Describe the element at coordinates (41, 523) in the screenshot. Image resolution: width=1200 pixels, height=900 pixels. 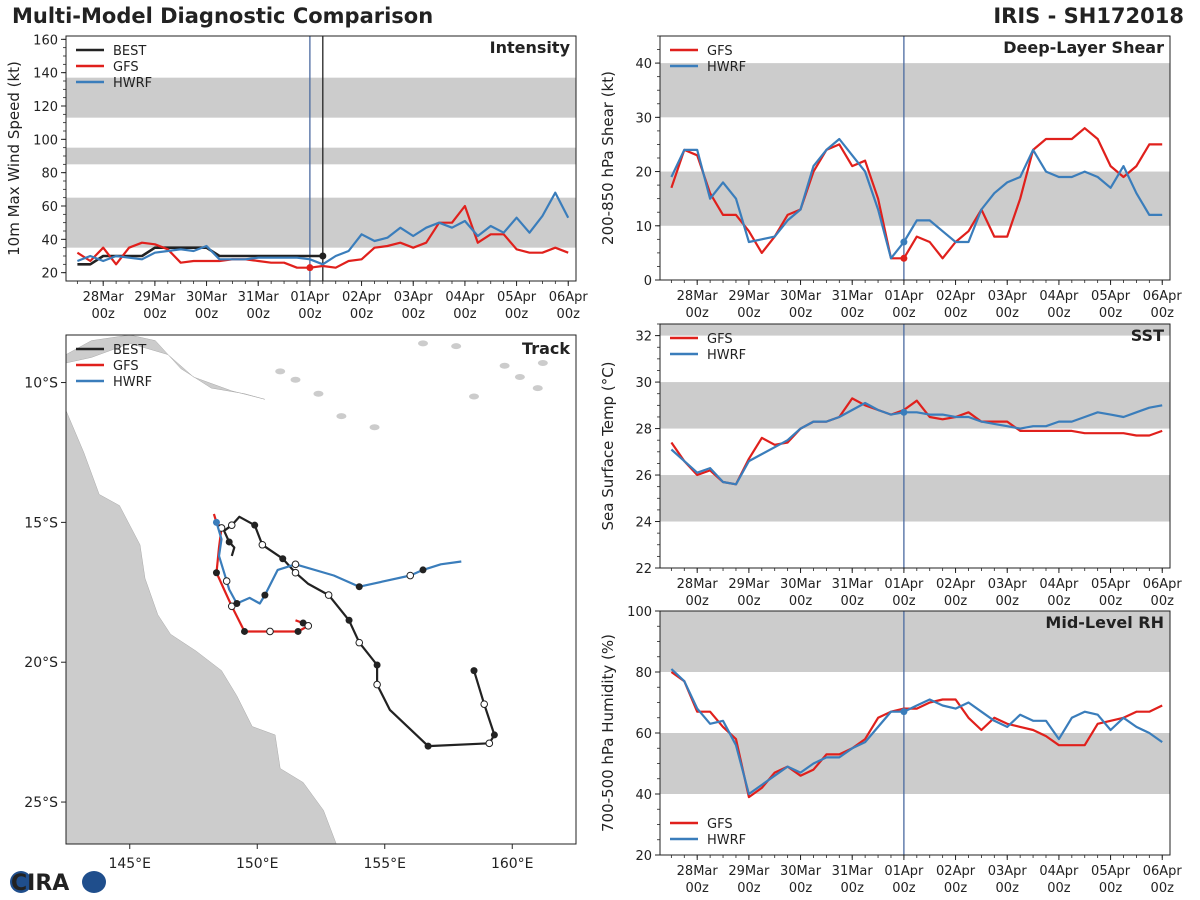
I see `y-tick-label: 15°S` at that location.